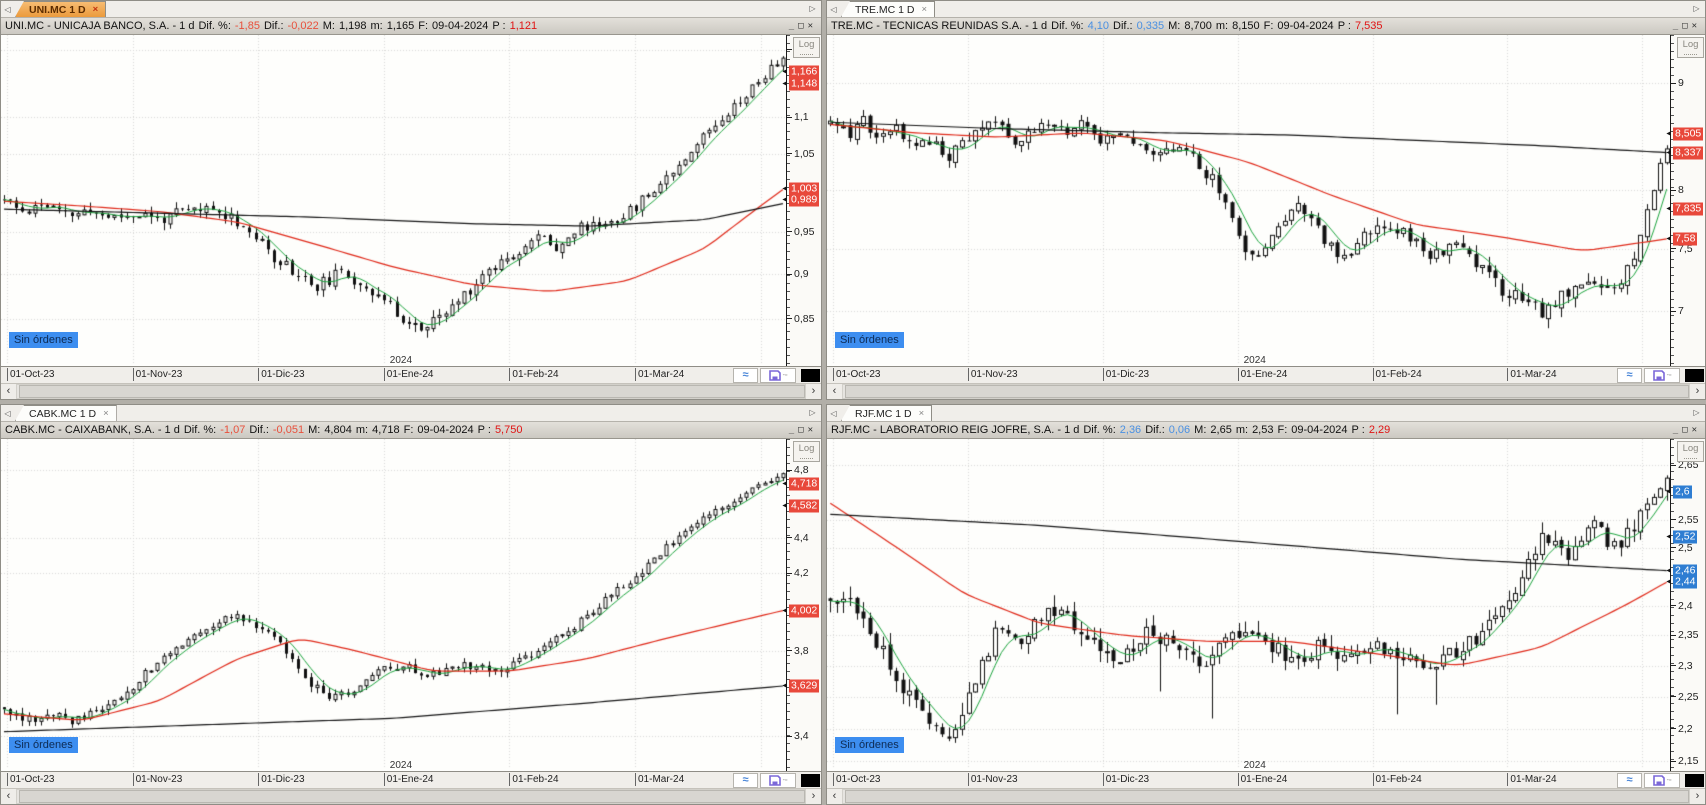 This screenshot has width=1706, height=805. What do you see at coordinates (774, 780) in the screenshot?
I see `save-icon` at bounding box center [774, 780].